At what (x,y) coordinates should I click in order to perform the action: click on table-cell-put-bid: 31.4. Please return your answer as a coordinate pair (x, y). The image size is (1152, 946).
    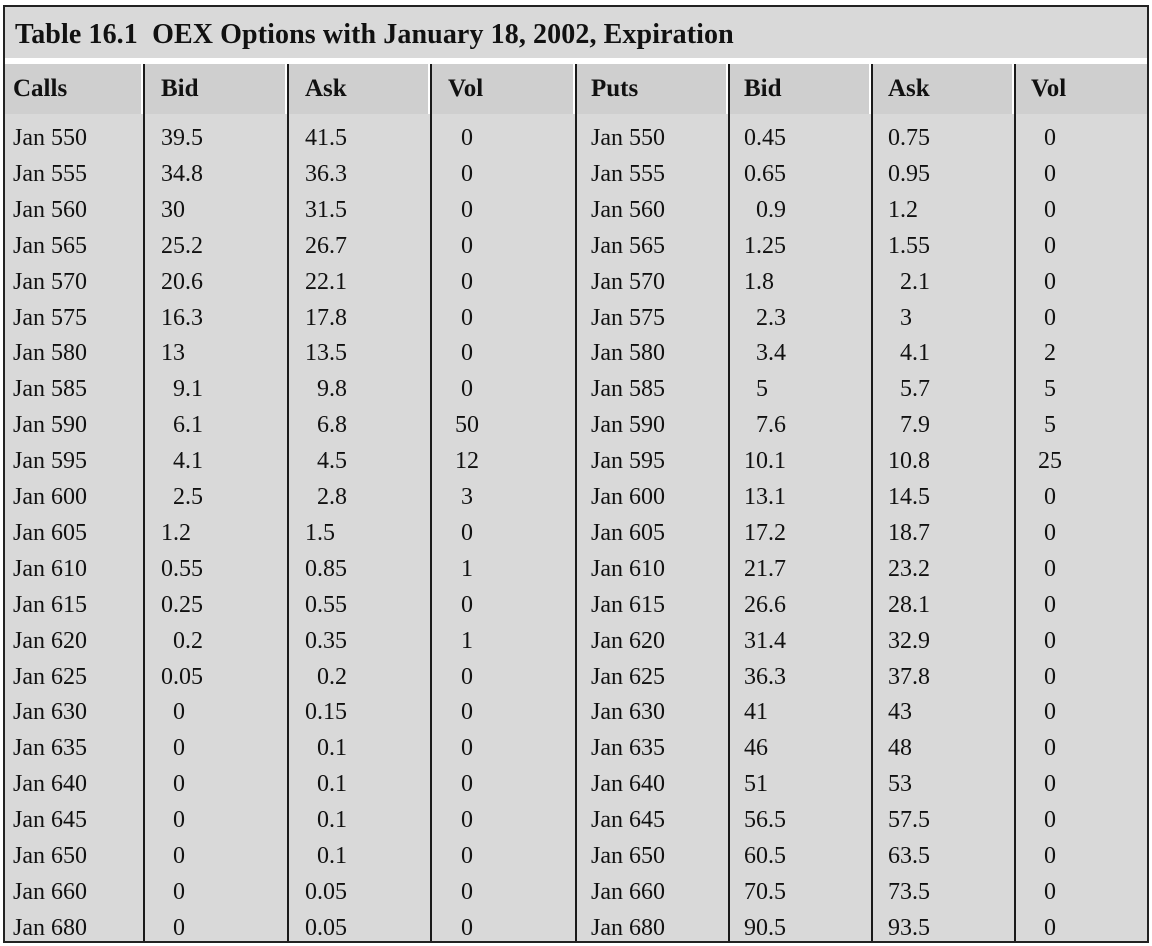
    Looking at the image, I should click on (765, 640).